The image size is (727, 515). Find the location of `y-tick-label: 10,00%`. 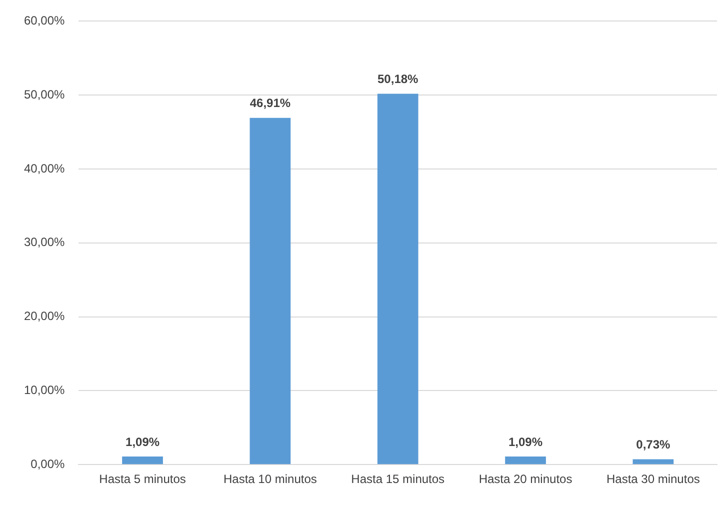

y-tick-label: 10,00% is located at coordinates (45, 390).